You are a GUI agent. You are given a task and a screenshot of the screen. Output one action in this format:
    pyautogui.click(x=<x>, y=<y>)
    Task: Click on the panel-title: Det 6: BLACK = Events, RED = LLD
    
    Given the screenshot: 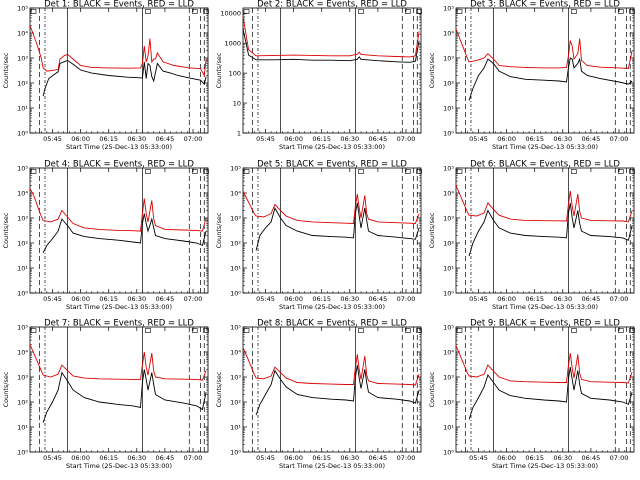 What is the action you would take?
    pyautogui.click(x=545, y=165)
    